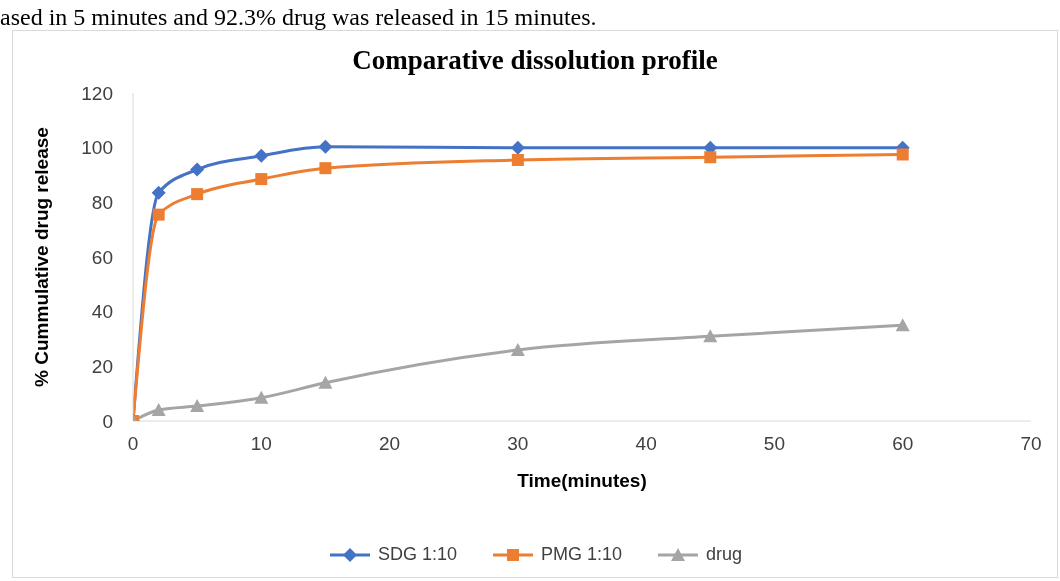 This screenshot has width=1060, height=581. I want to click on x-tick-label: 70, so click(1031, 444).